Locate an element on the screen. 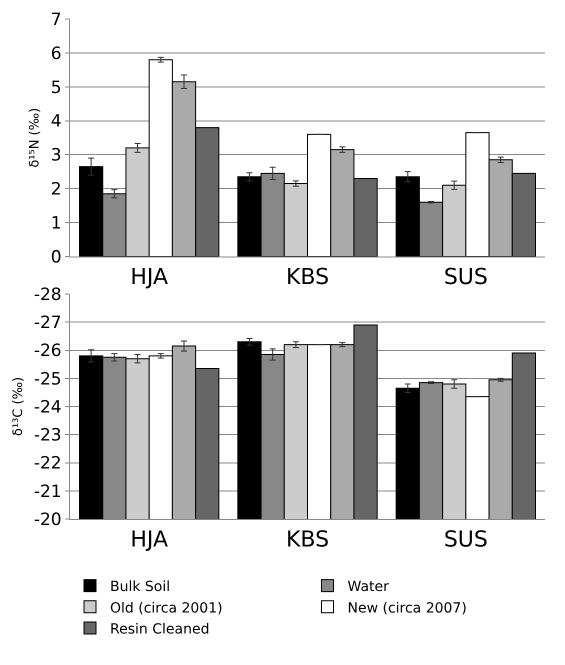 This screenshot has height=665, width=565. y-tick-label: -27 is located at coordinates (48, 323).